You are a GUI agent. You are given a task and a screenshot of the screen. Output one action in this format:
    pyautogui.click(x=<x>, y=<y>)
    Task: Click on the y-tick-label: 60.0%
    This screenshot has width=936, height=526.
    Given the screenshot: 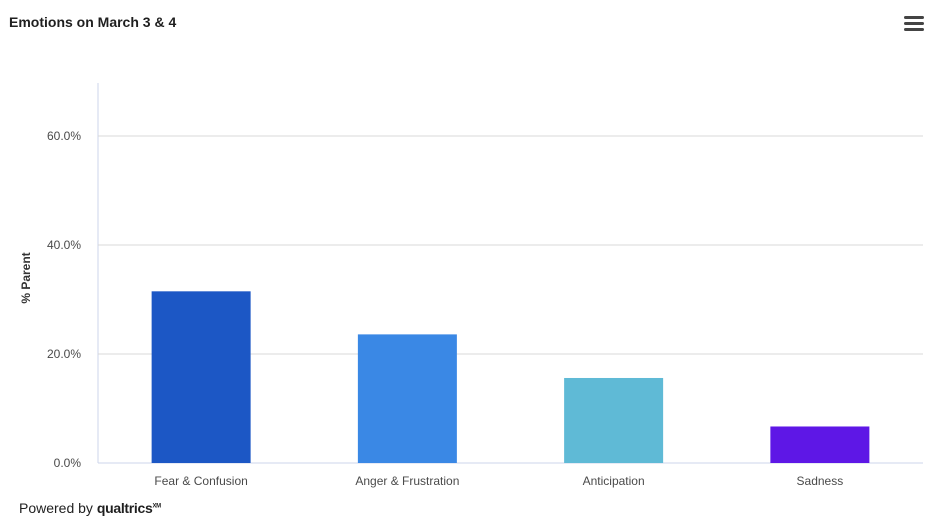 What is the action you would take?
    pyautogui.click(x=64, y=136)
    